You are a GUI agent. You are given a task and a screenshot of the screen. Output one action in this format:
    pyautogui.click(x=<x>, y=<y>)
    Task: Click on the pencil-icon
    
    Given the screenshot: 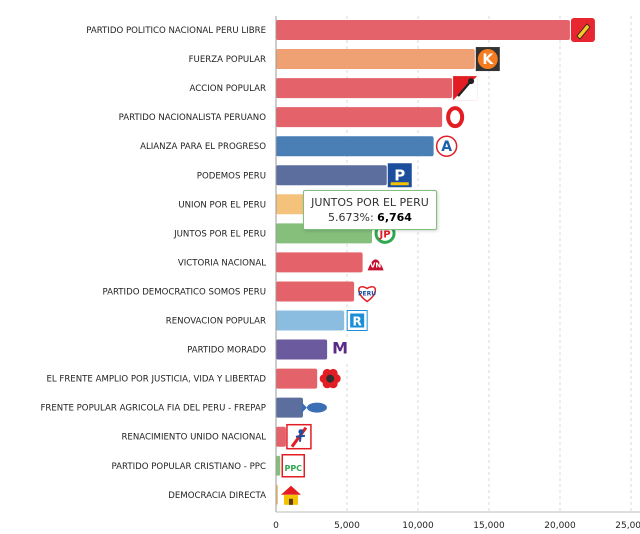 What is the action you would take?
    pyautogui.click(x=582, y=30)
    